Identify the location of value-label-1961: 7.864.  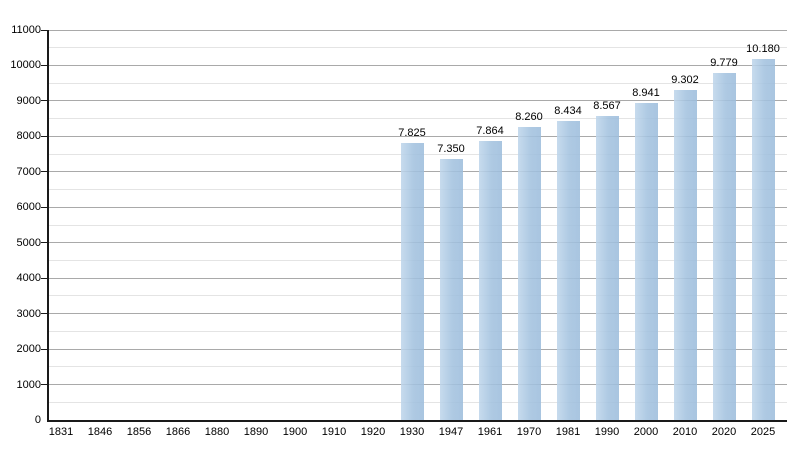
(490, 131).